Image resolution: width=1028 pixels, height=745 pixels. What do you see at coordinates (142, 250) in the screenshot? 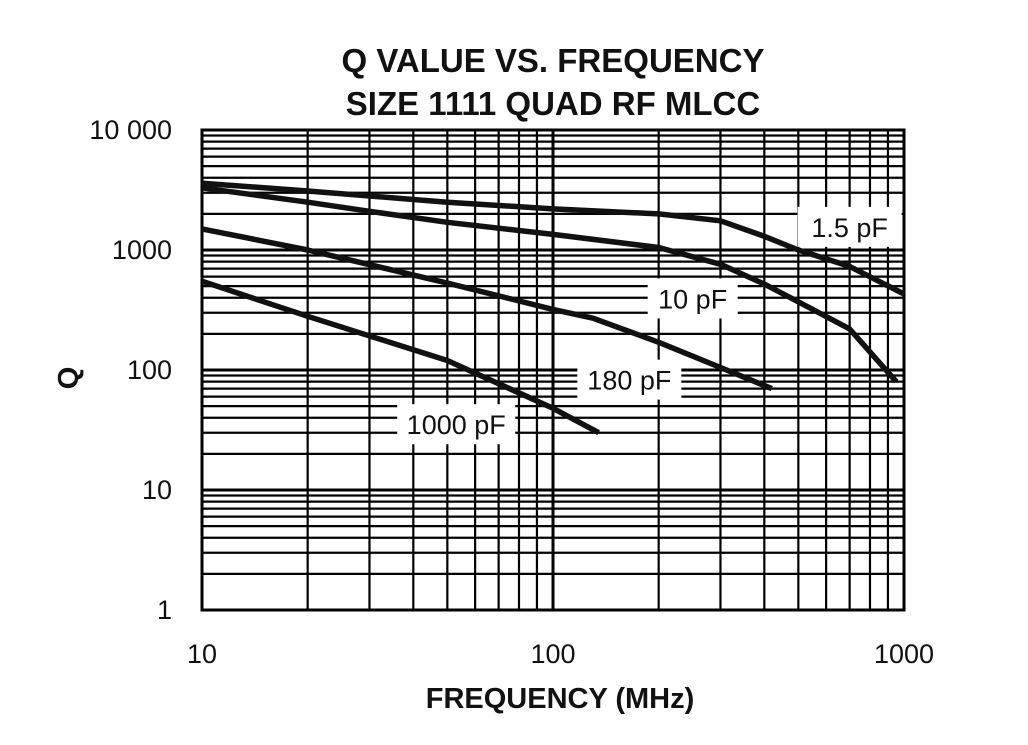
I see `y-tick-label: 1000` at bounding box center [142, 250].